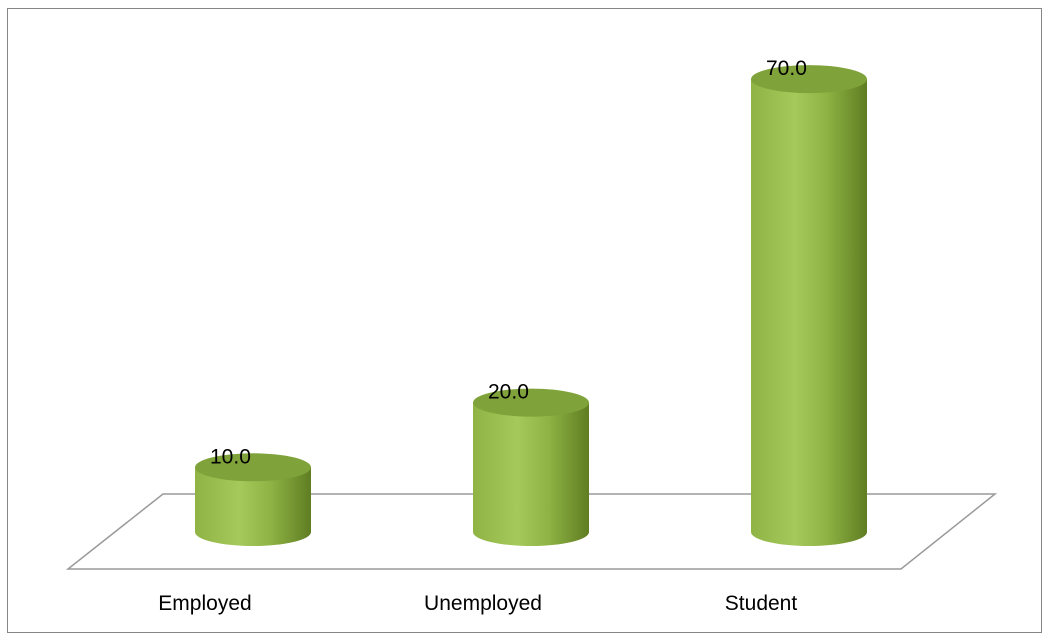 This screenshot has width=1044, height=635. Describe the element at coordinates (508, 392) in the screenshot. I see `data-label: 20.0` at that location.